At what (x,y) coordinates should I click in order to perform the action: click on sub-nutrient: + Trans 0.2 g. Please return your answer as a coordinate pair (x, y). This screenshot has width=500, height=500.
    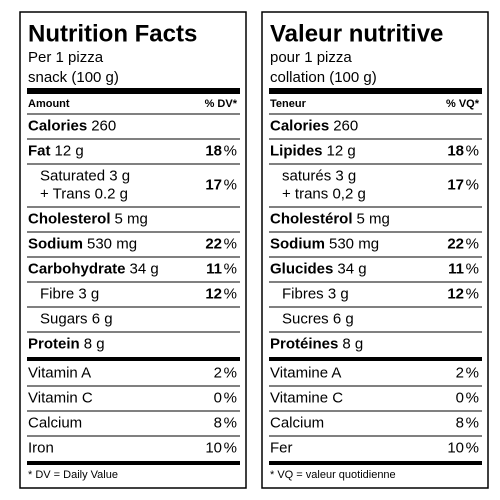
    Looking at the image, I should click on (84, 193).